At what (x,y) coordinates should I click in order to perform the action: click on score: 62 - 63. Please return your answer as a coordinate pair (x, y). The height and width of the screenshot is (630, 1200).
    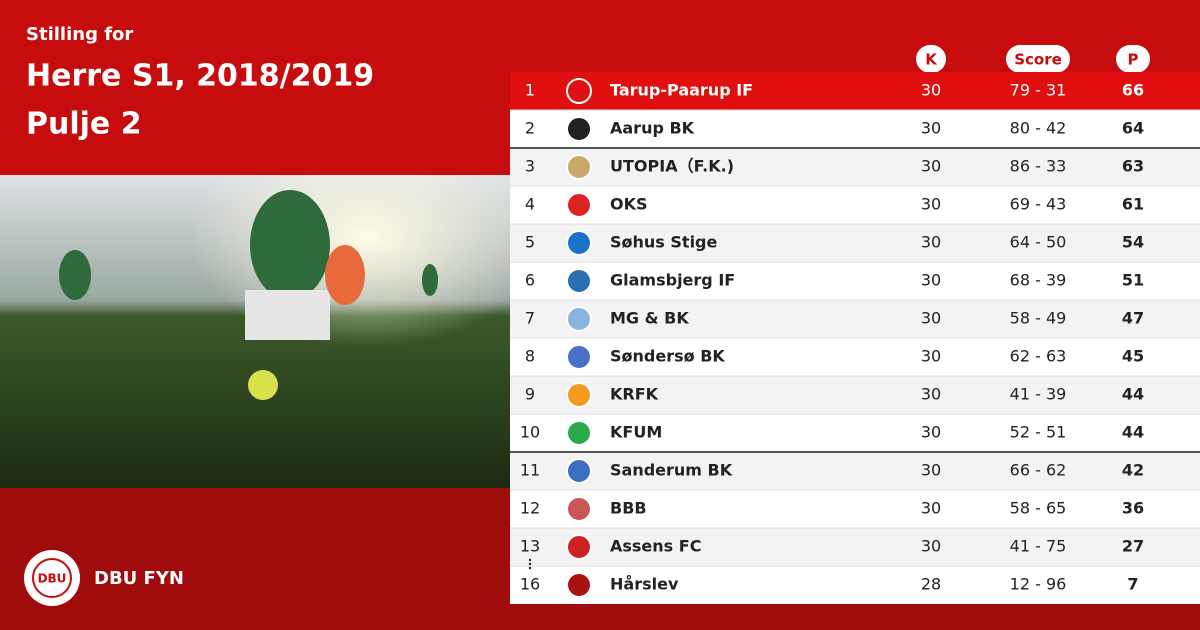
    Looking at the image, I should click on (1038, 356).